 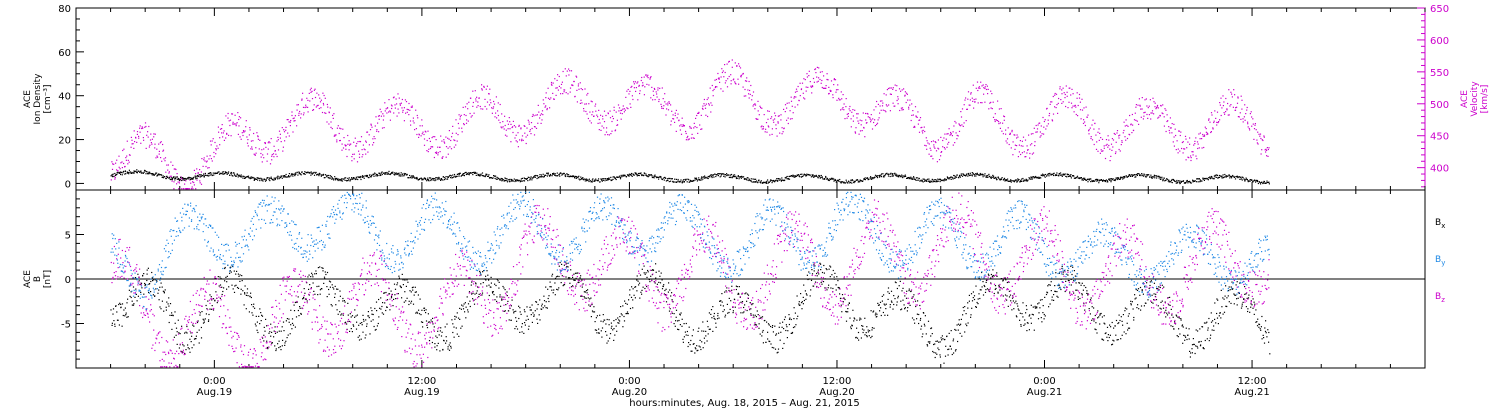 What do you see at coordinates (837, 381) in the screenshot?
I see `time-tick-label-time: 12:00` at bounding box center [837, 381].